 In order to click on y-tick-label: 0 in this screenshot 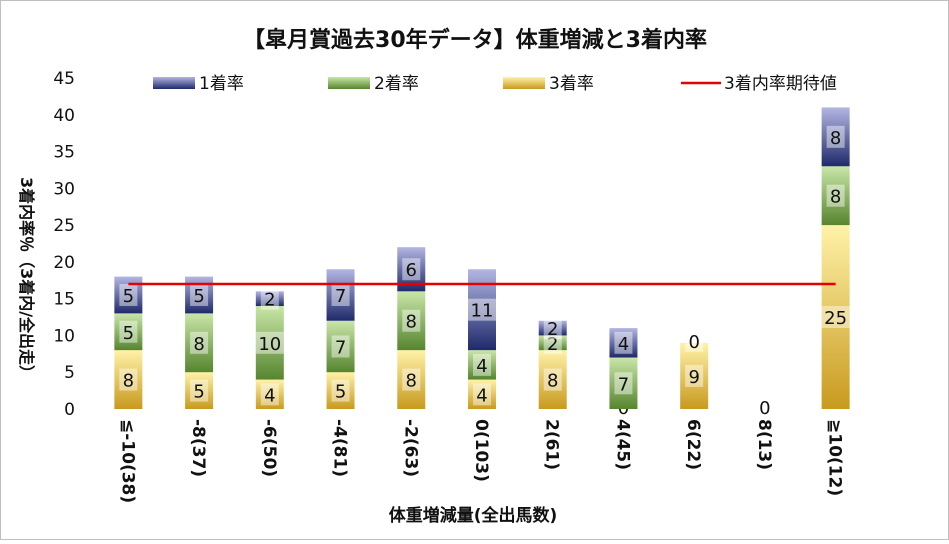, I will do `click(69, 410)`.